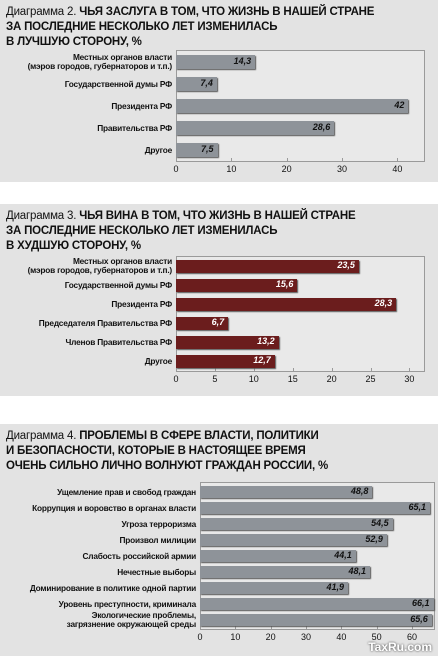 The image size is (438, 656). What do you see at coordinates (374, 539) in the screenshot?
I see `value-label: 52,9` at bounding box center [374, 539].